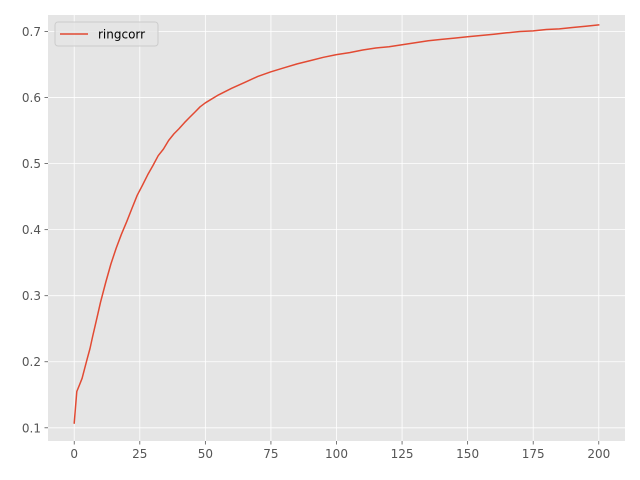  Describe the element at coordinates (139, 454) in the screenshot. I see `x-tick-label: 25` at that location.